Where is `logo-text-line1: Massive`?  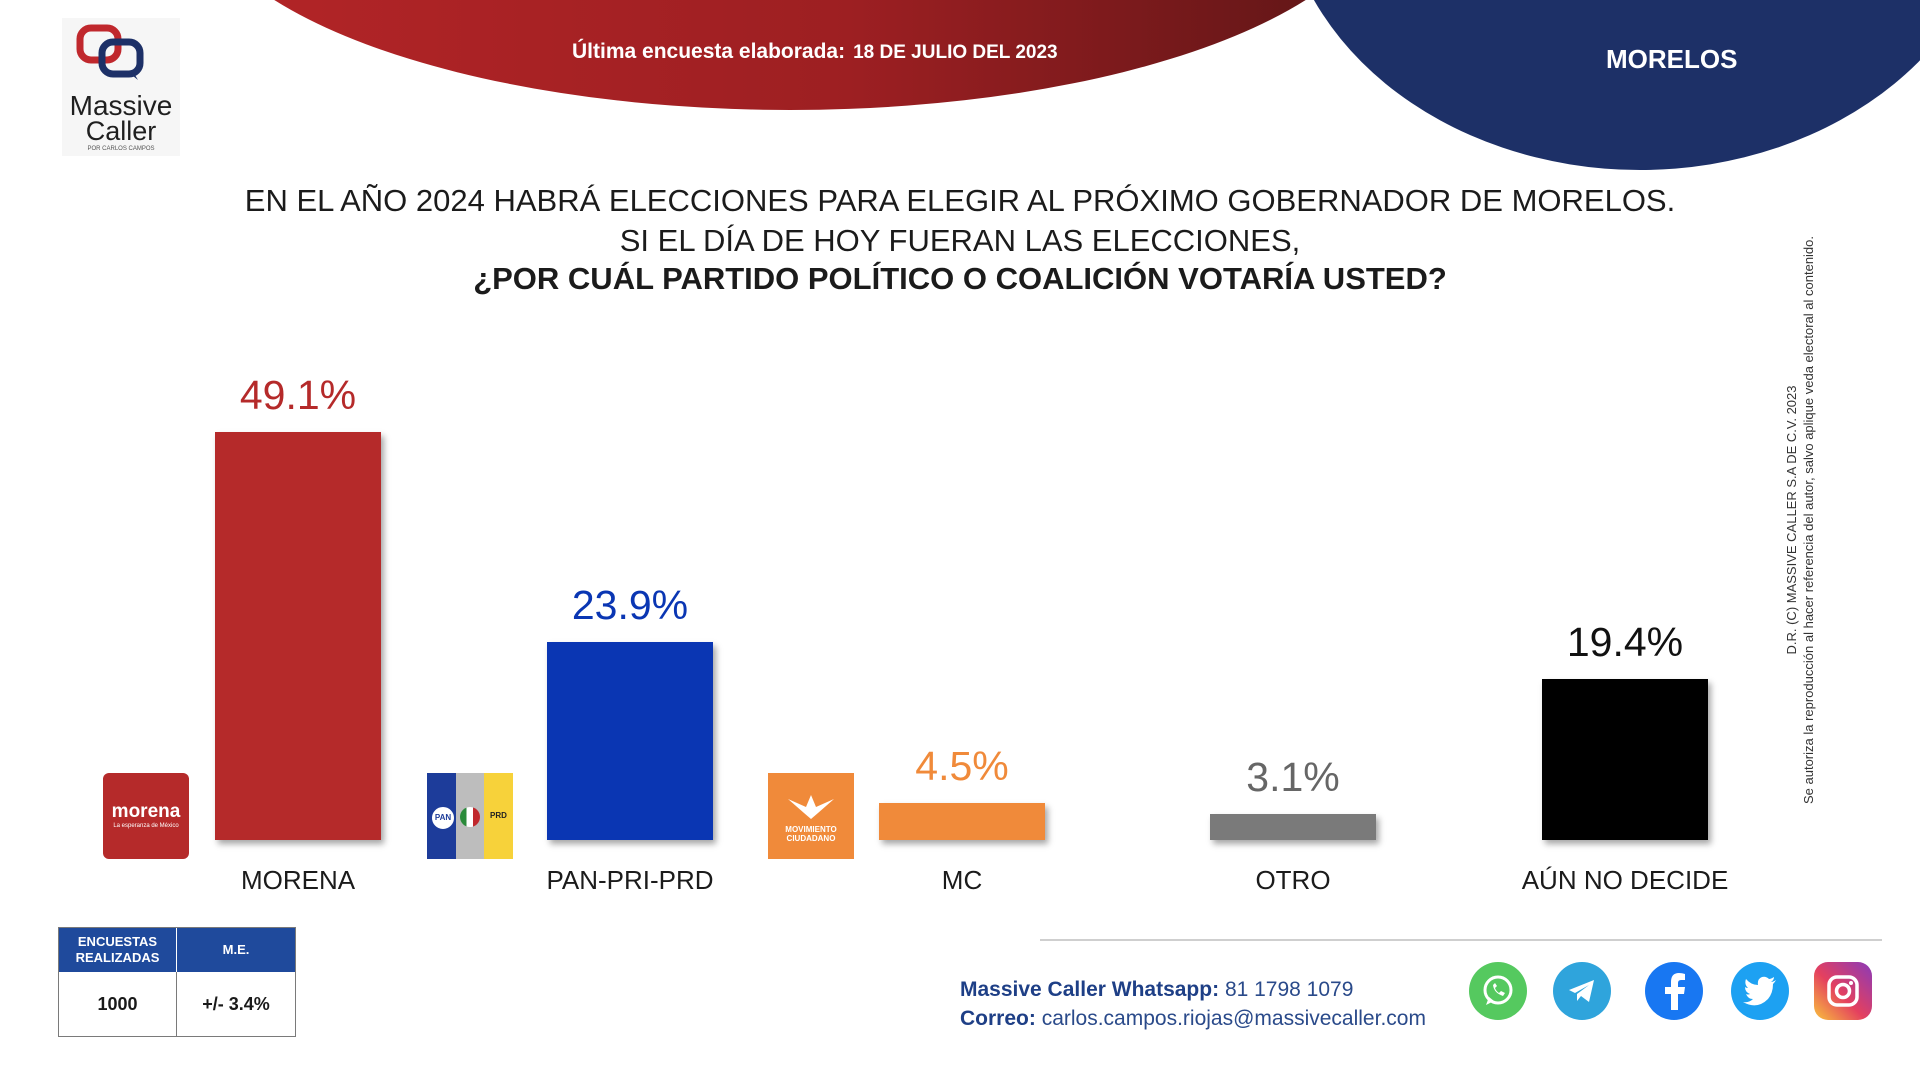
logo-text-line1: Massive is located at coordinates (121, 105).